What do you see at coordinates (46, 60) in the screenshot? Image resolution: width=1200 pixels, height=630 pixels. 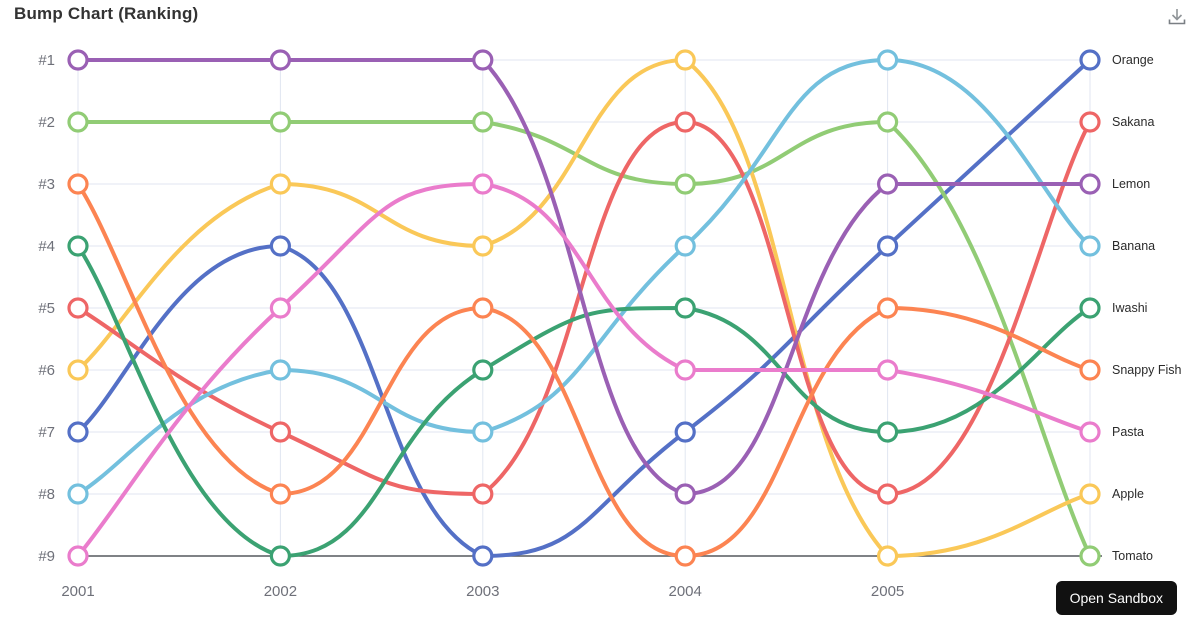 I see `y-axis-label: #1` at bounding box center [46, 60].